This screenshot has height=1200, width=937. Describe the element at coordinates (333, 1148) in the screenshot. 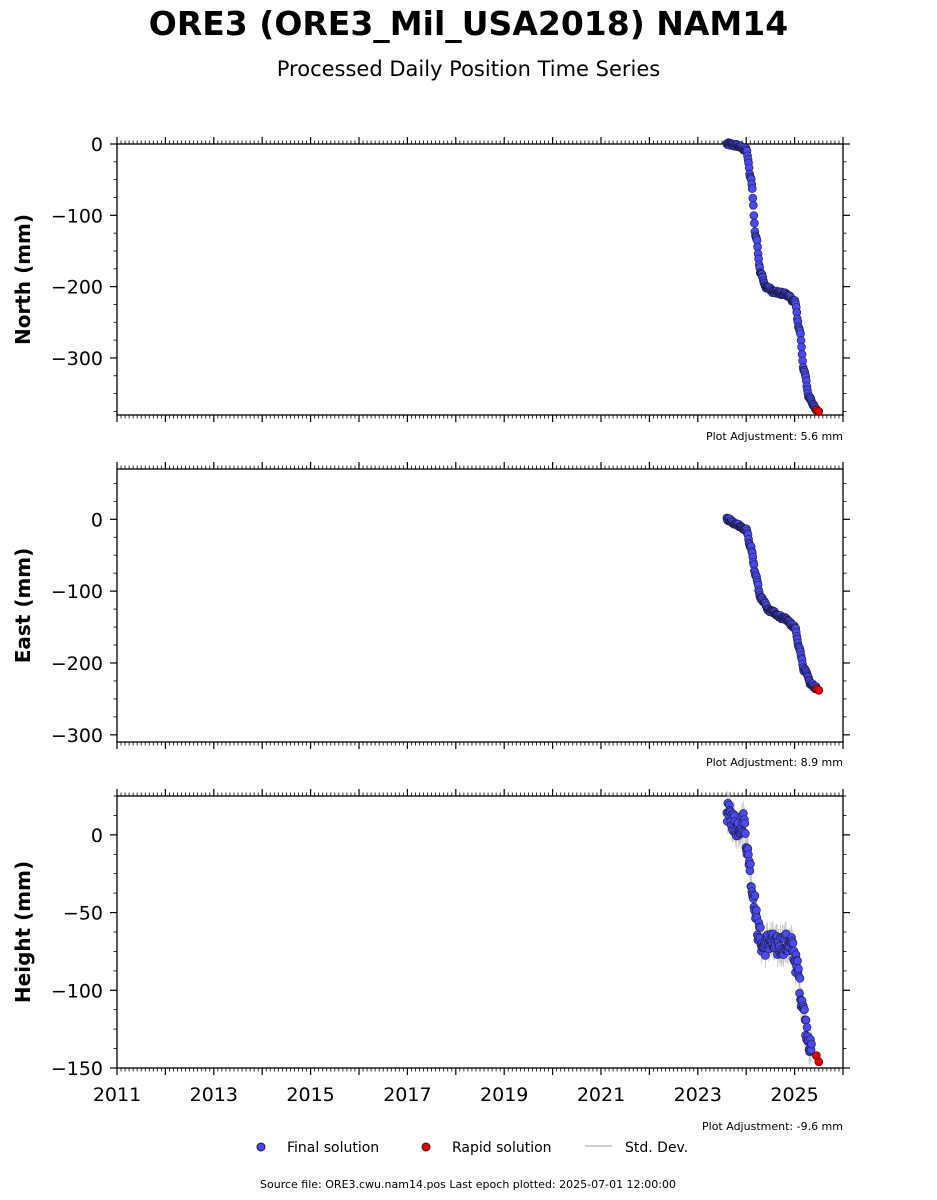

I see `legend-final-label: Final solution` at that location.